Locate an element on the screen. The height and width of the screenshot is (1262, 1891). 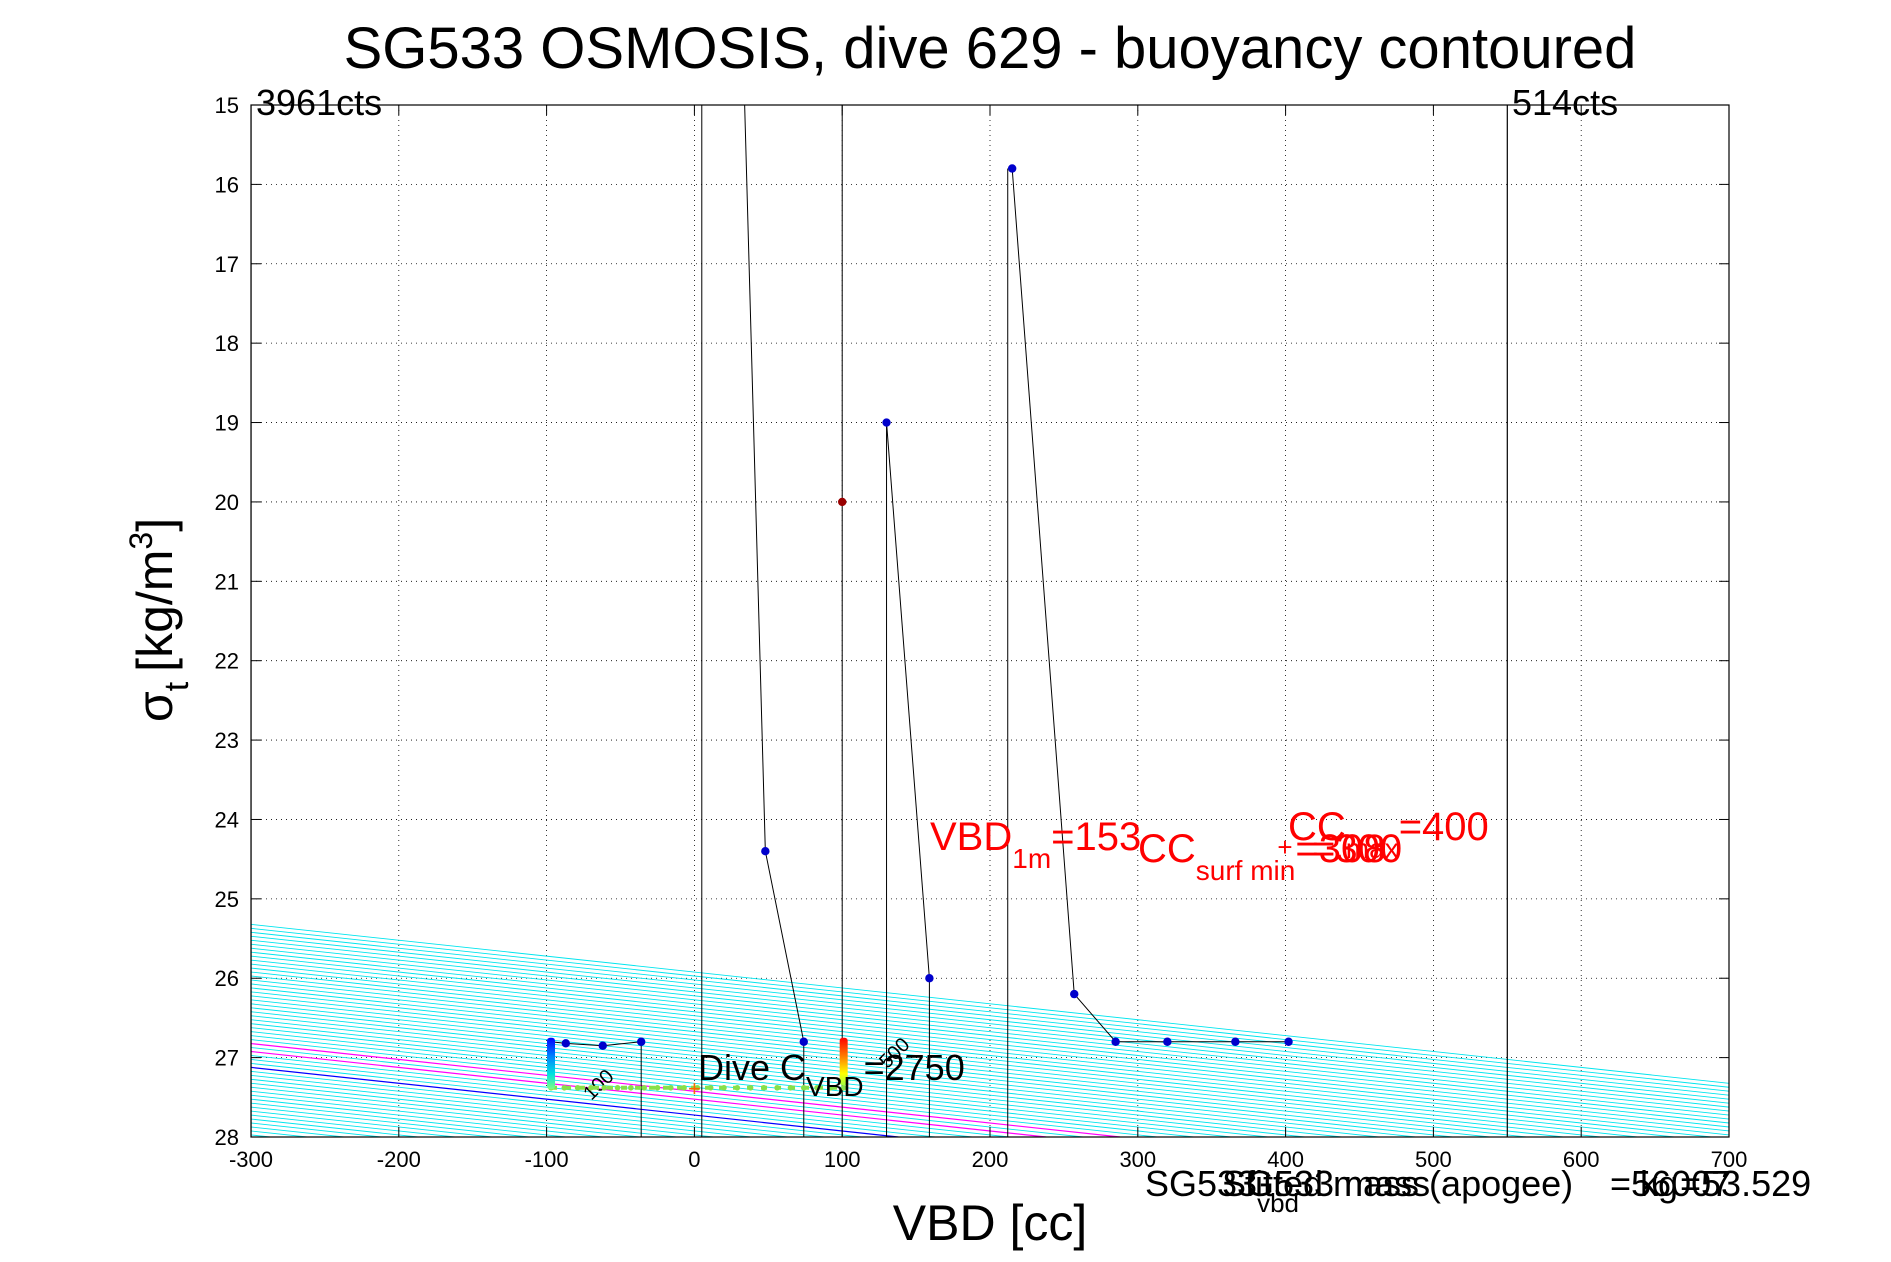
cc-surf-min-annotation: CCsurf min=308 is located at coordinates (1261, 856).